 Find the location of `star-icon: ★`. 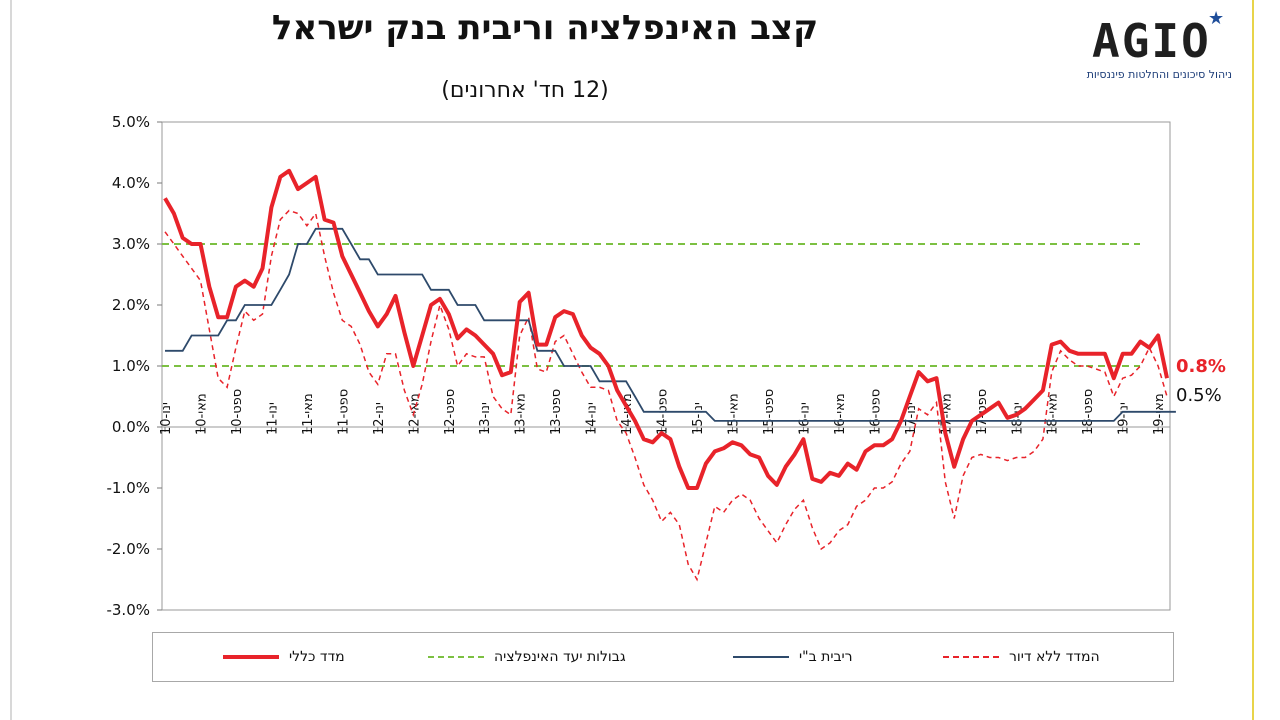

star-icon: ★ is located at coordinates (1216, 18).